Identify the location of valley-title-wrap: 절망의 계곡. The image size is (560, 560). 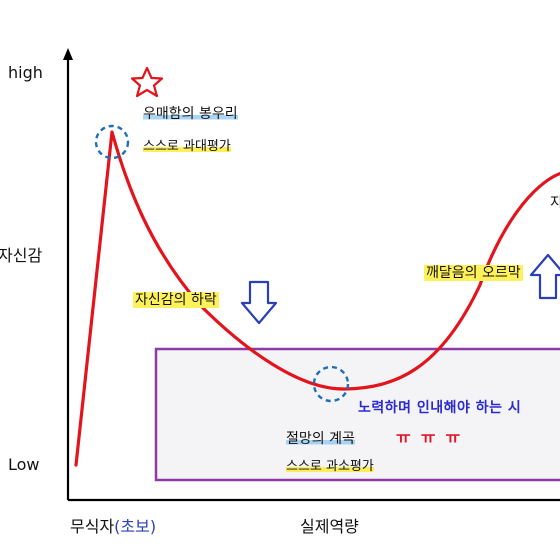
(320, 438).